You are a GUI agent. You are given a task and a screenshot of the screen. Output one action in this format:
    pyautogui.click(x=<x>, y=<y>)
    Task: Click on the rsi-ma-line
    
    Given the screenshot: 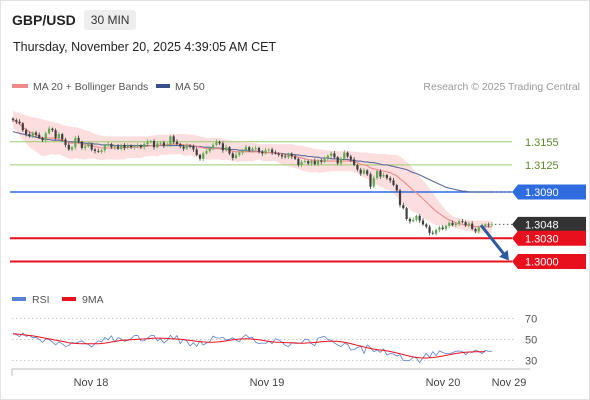 What is the action you would take?
    pyautogui.click(x=249, y=346)
    